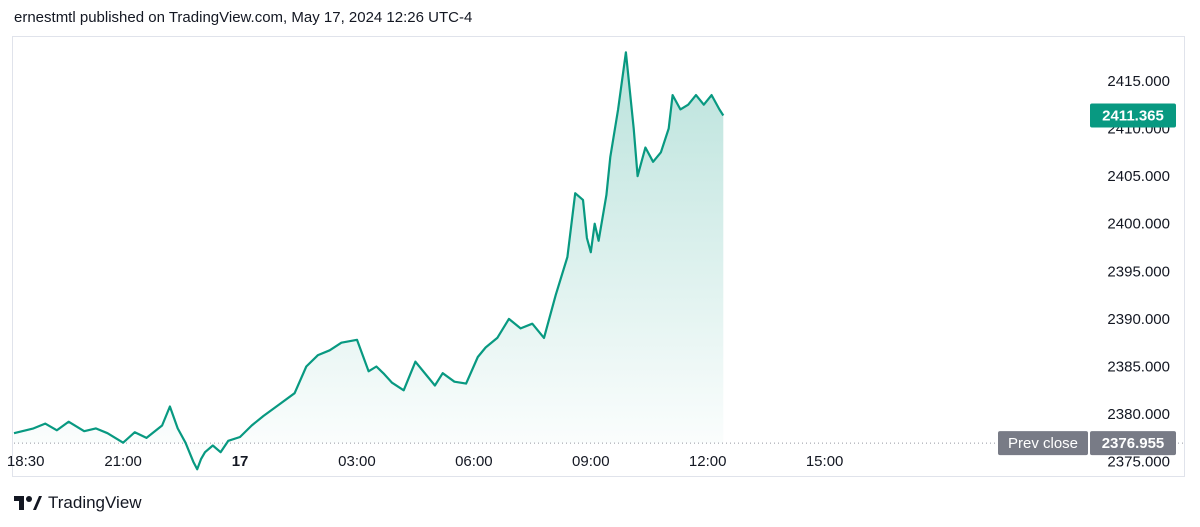 This screenshot has width=1200, height=527. I want to click on tradingview-logo-icon, so click(28, 503).